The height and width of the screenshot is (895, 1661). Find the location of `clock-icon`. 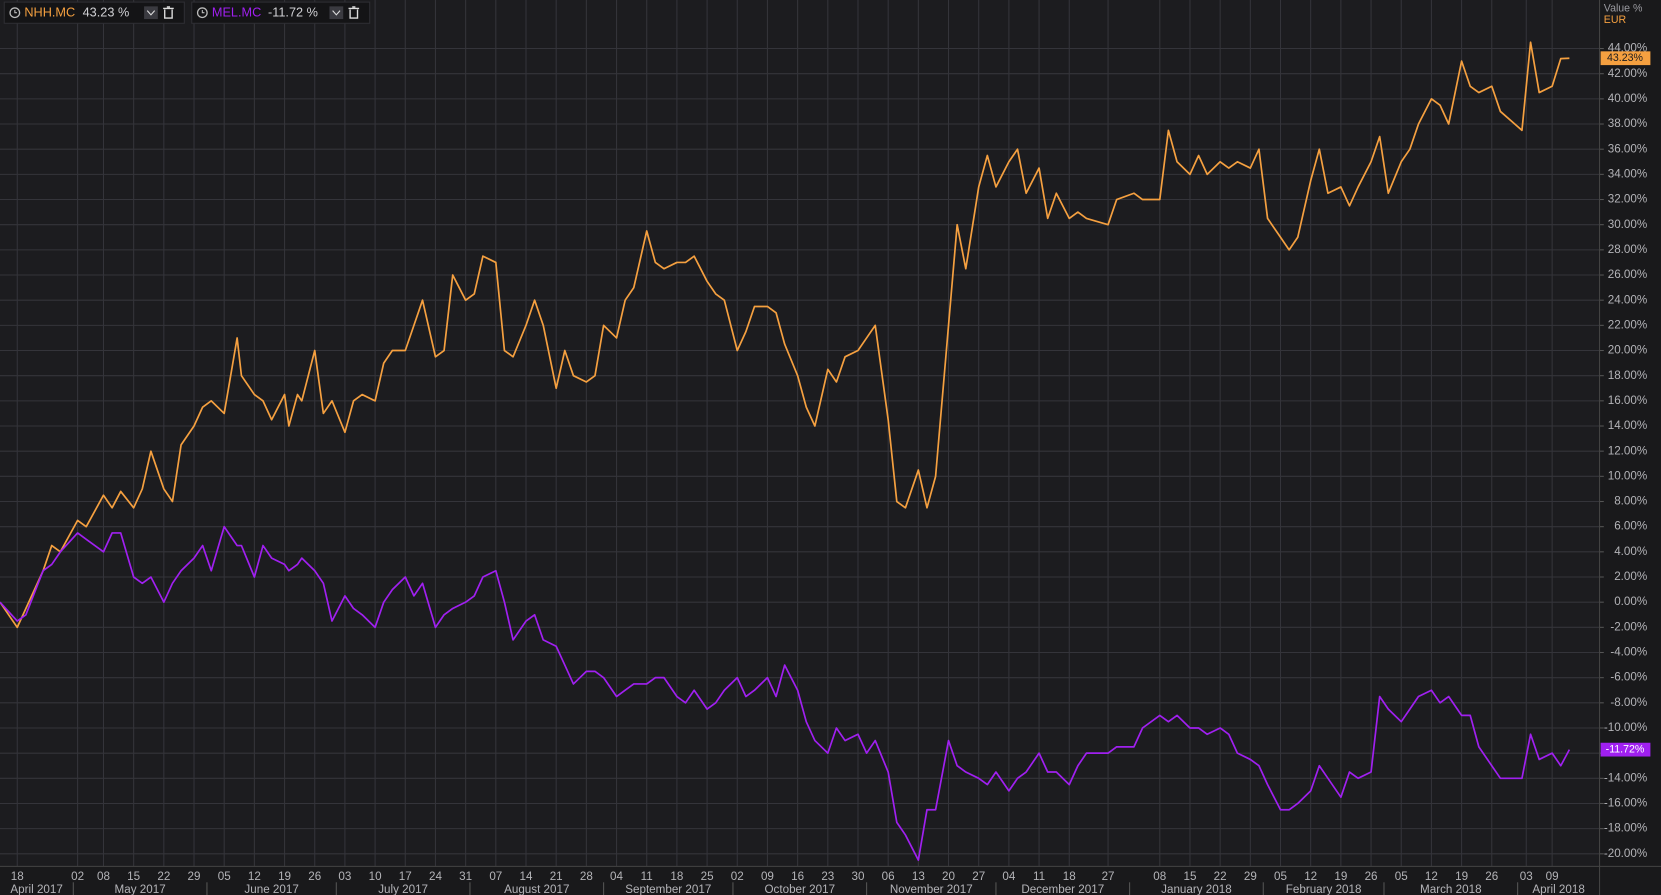

clock-icon is located at coordinates (15, 13).